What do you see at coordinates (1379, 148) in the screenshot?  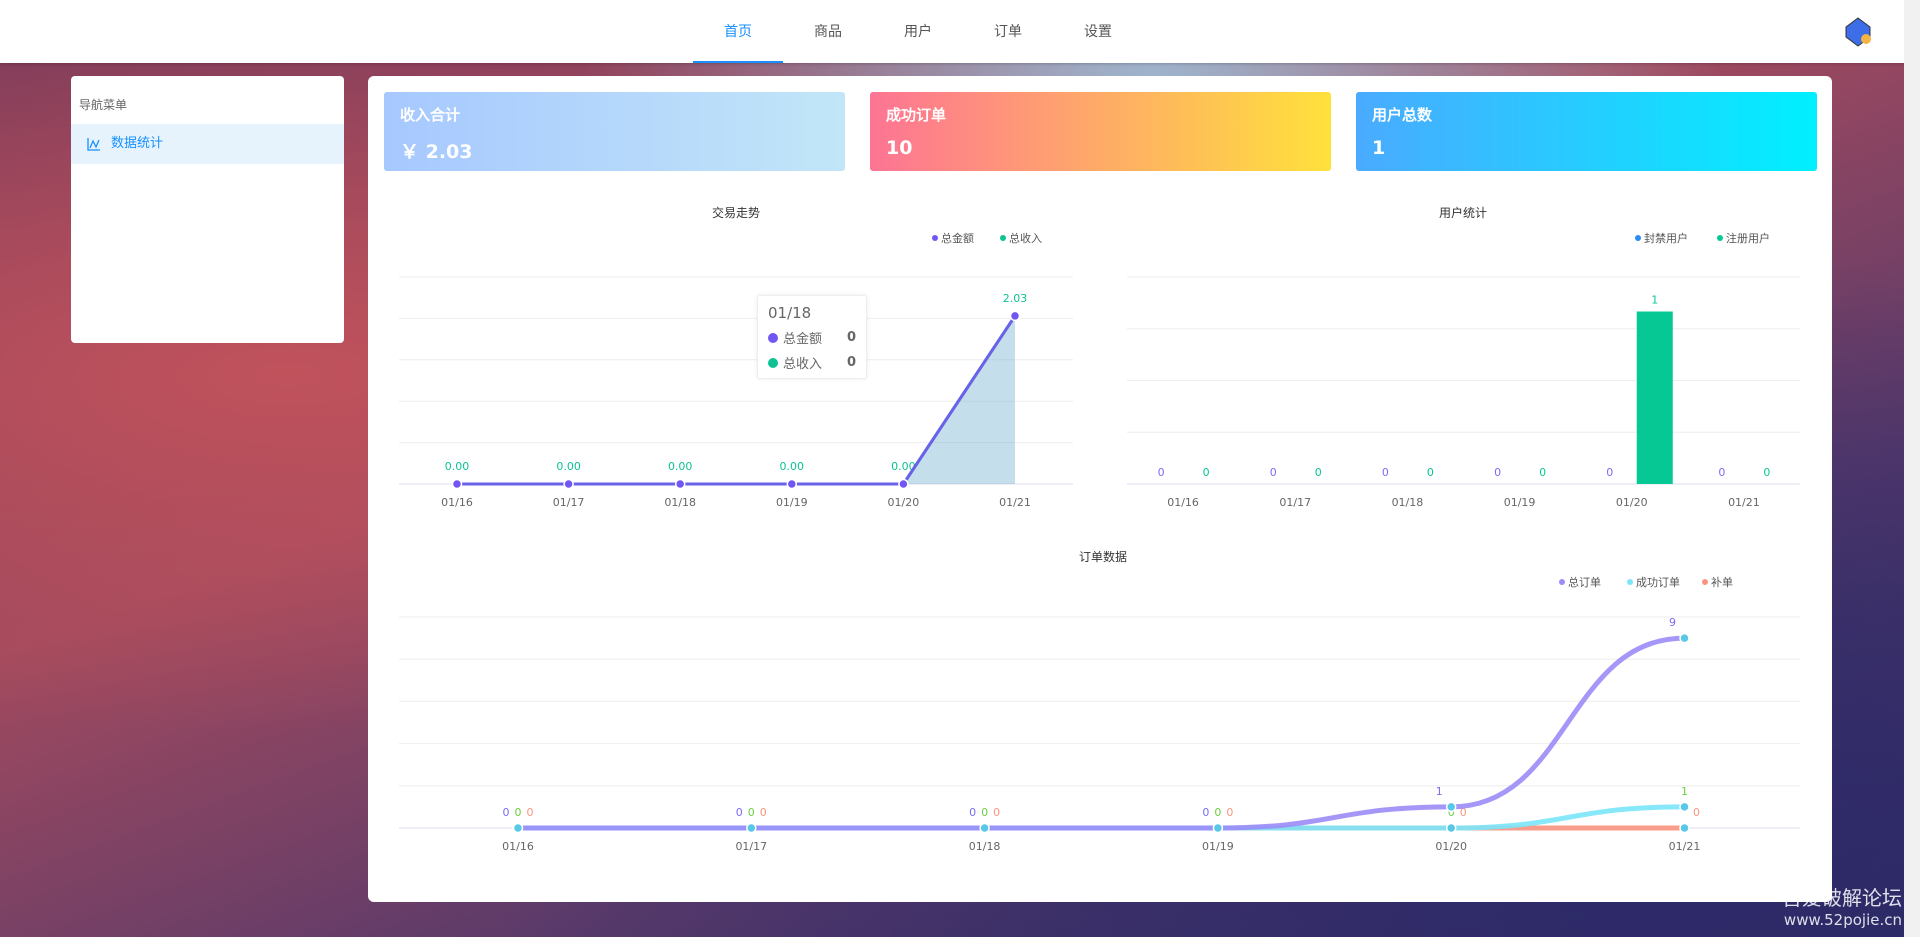 I see `stat-value: 1` at bounding box center [1379, 148].